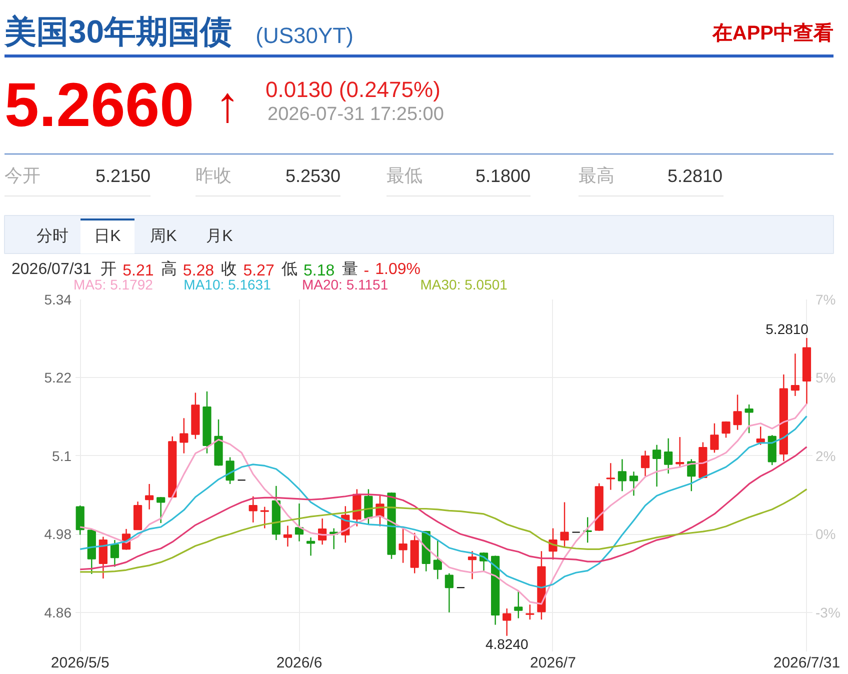 This screenshot has width=848, height=674. What do you see at coordinates (123, 176) in the screenshot?
I see `text: 5.2150` at bounding box center [123, 176].